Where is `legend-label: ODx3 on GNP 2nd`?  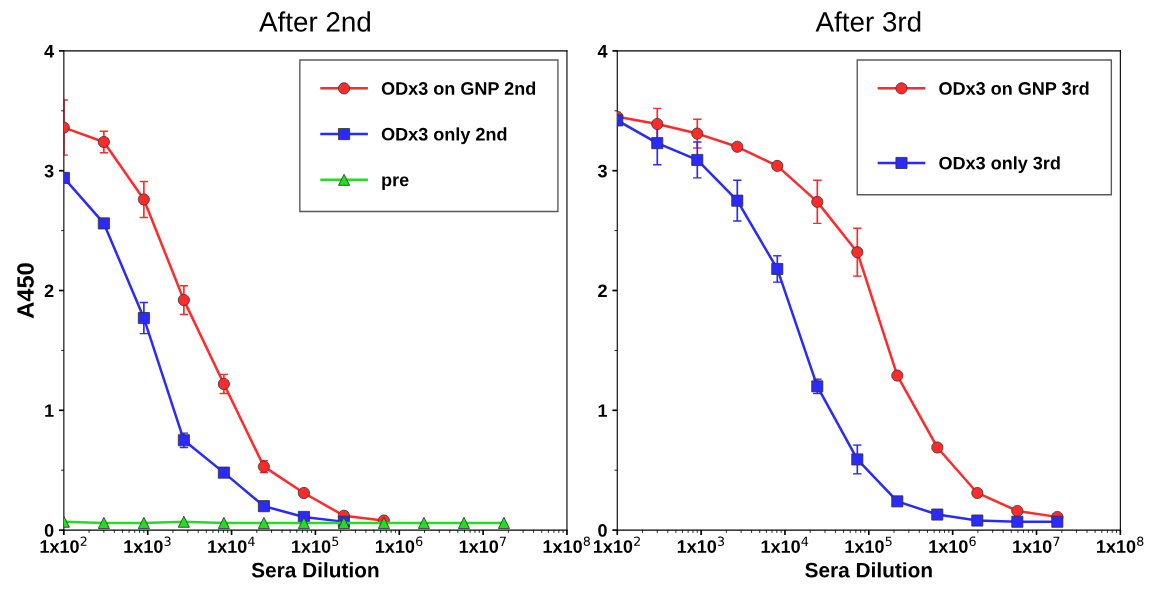 legend-label: ODx3 on GNP 2nd is located at coordinates (458, 88).